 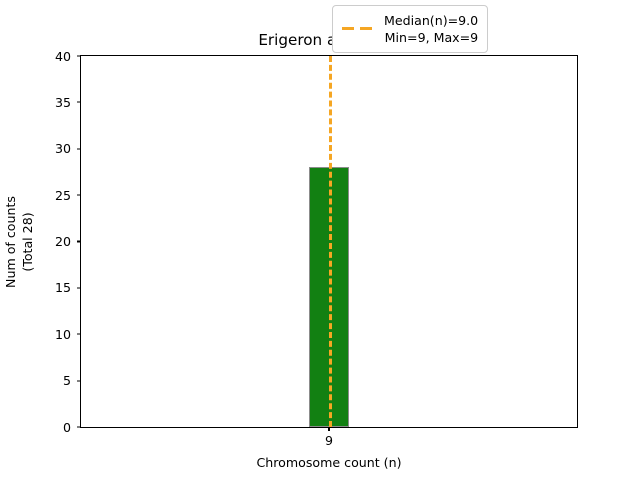 What do you see at coordinates (359, 29) in the screenshot?
I see `median-dash-icon` at bounding box center [359, 29].